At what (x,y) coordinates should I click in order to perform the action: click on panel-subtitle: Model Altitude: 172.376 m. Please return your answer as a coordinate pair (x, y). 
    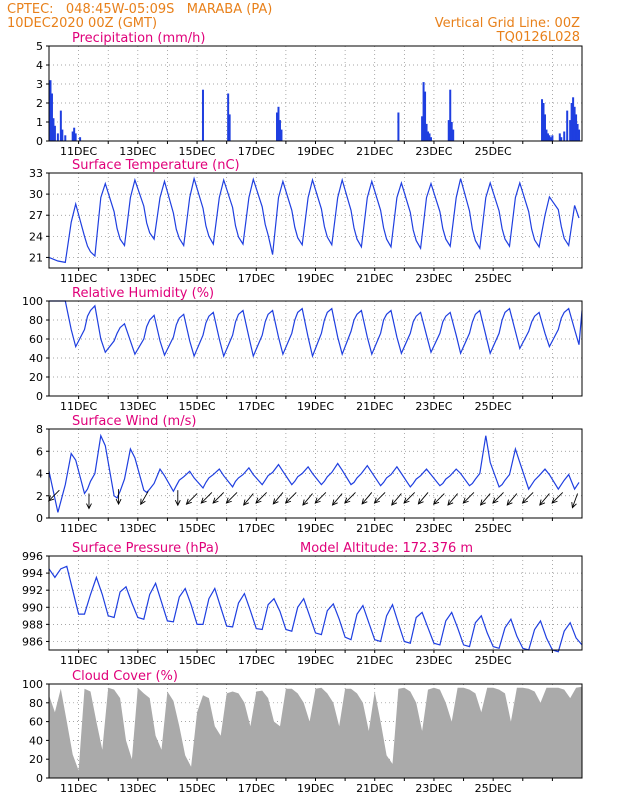
    Looking at the image, I should click on (386, 548).